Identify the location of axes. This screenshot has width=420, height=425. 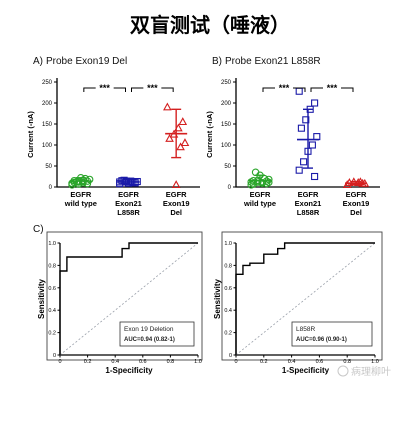
(128, 133).